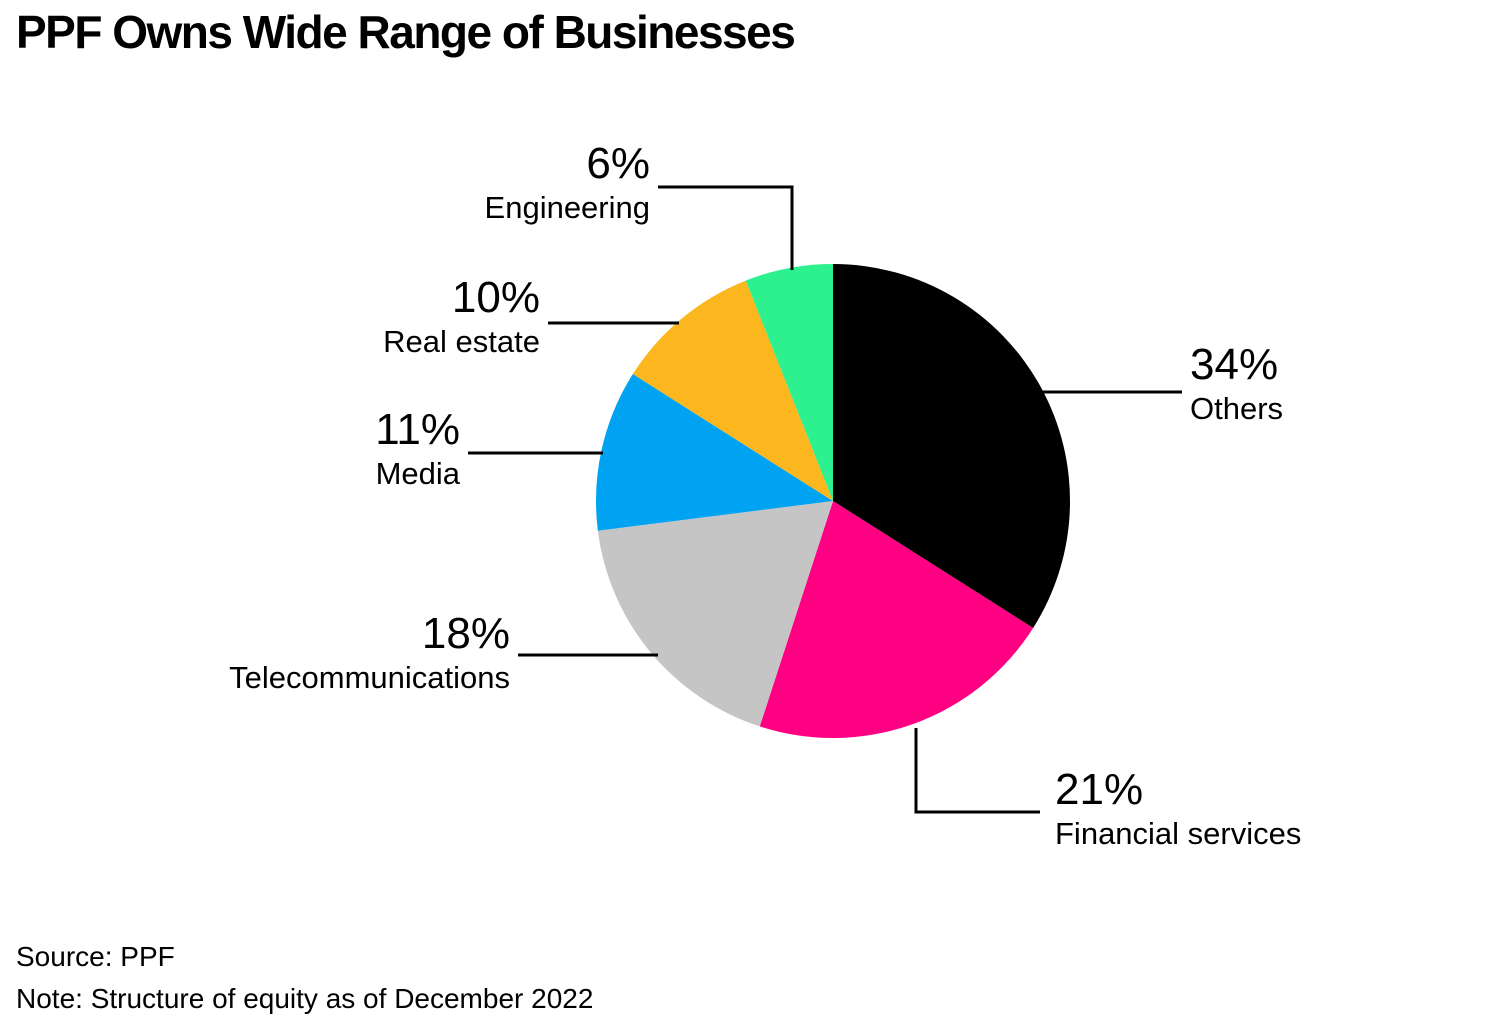  Describe the element at coordinates (567, 182) in the screenshot. I see `callout-engineering: 6% Engineering` at that location.